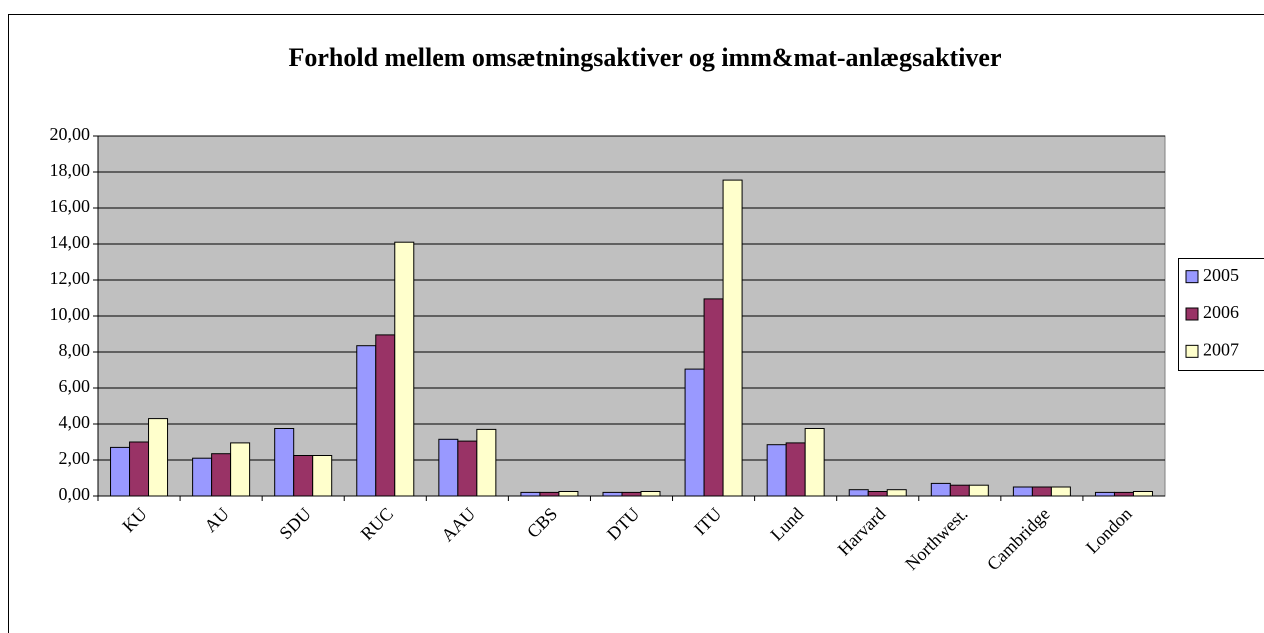 The image size is (1264, 633). Describe the element at coordinates (75, 458) in the screenshot. I see `y-tick-label: 2,00` at that location.